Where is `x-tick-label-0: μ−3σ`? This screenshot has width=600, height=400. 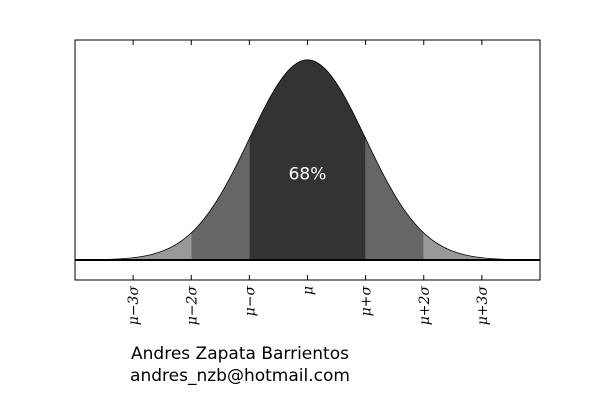
x-tick-label-0: μ−3σ is located at coordinates (134, 306).